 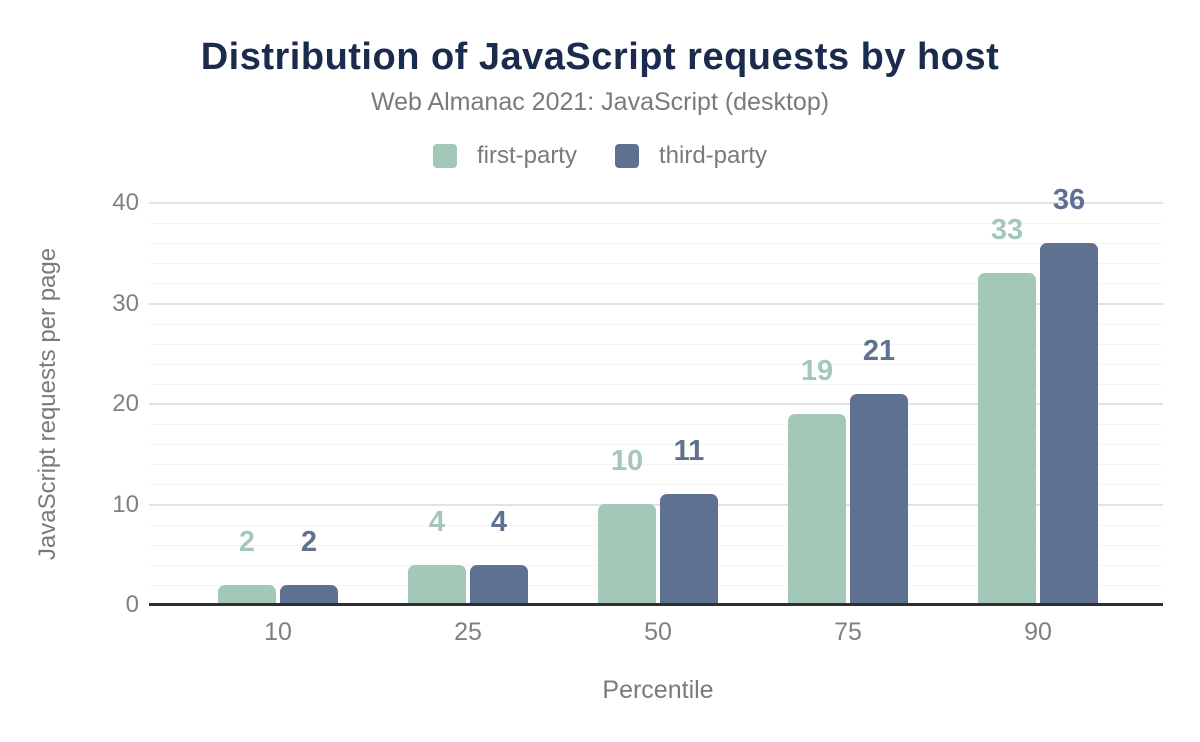 I want to click on legend-swatch-first-party, so click(x=444, y=156).